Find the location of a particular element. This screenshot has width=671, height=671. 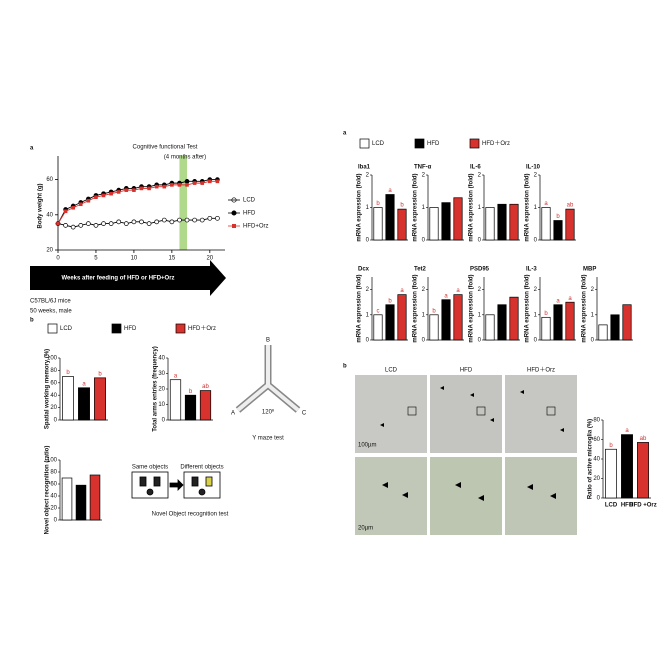

arrow-label: Weeks after feeding of HFD or HFD+Orz is located at coordinates (117, 279).